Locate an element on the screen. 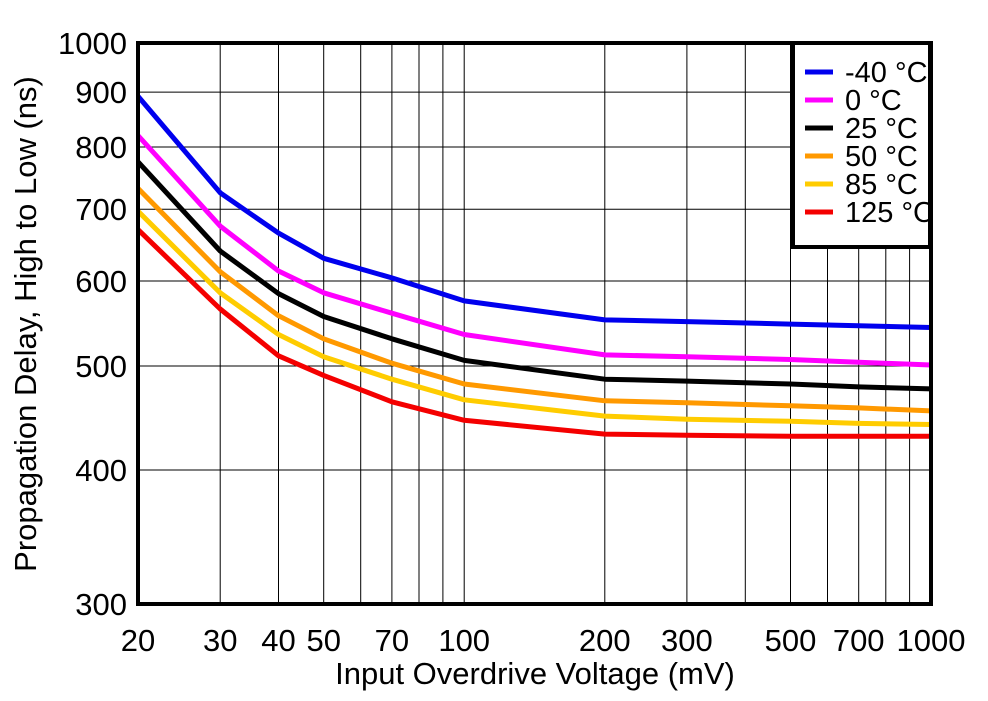 Image resolution: width=988 pixels, height=701 pixels. legend-entry-25c: 25 °C is located at coordinates (861, 129).